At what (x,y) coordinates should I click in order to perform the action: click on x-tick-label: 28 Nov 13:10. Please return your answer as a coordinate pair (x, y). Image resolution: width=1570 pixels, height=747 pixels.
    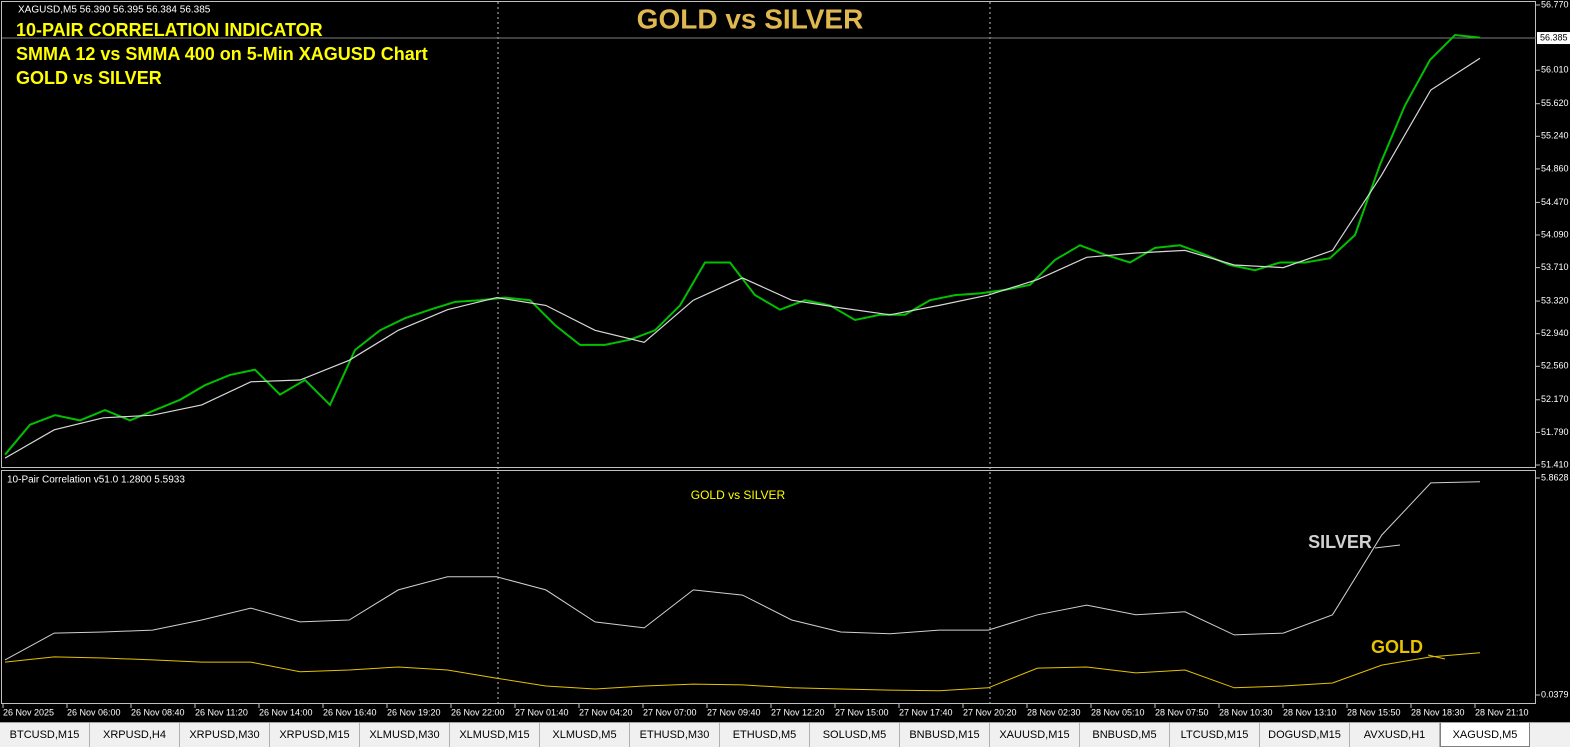
    Looking at the image, I should click on (1310, 712).